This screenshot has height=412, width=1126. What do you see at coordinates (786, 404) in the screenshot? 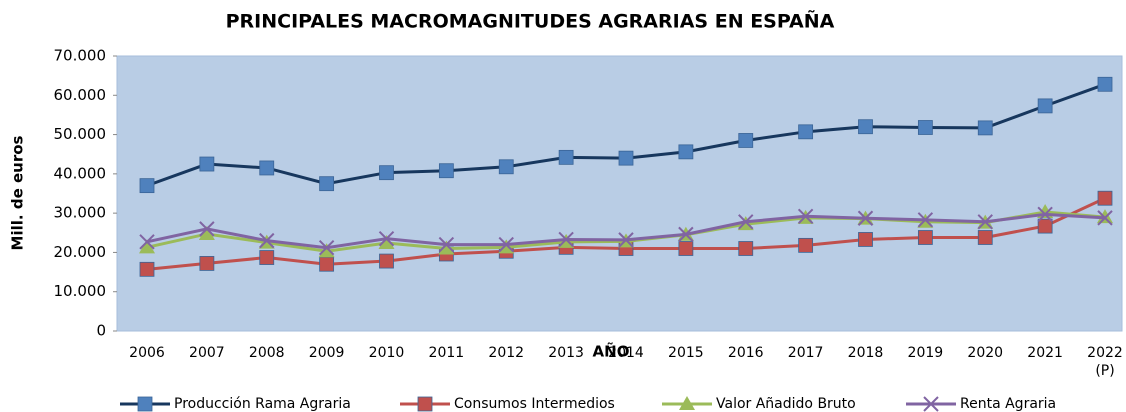
I see `legend-label: Valor Añadido Bruto` at bounding box center [786, 404].